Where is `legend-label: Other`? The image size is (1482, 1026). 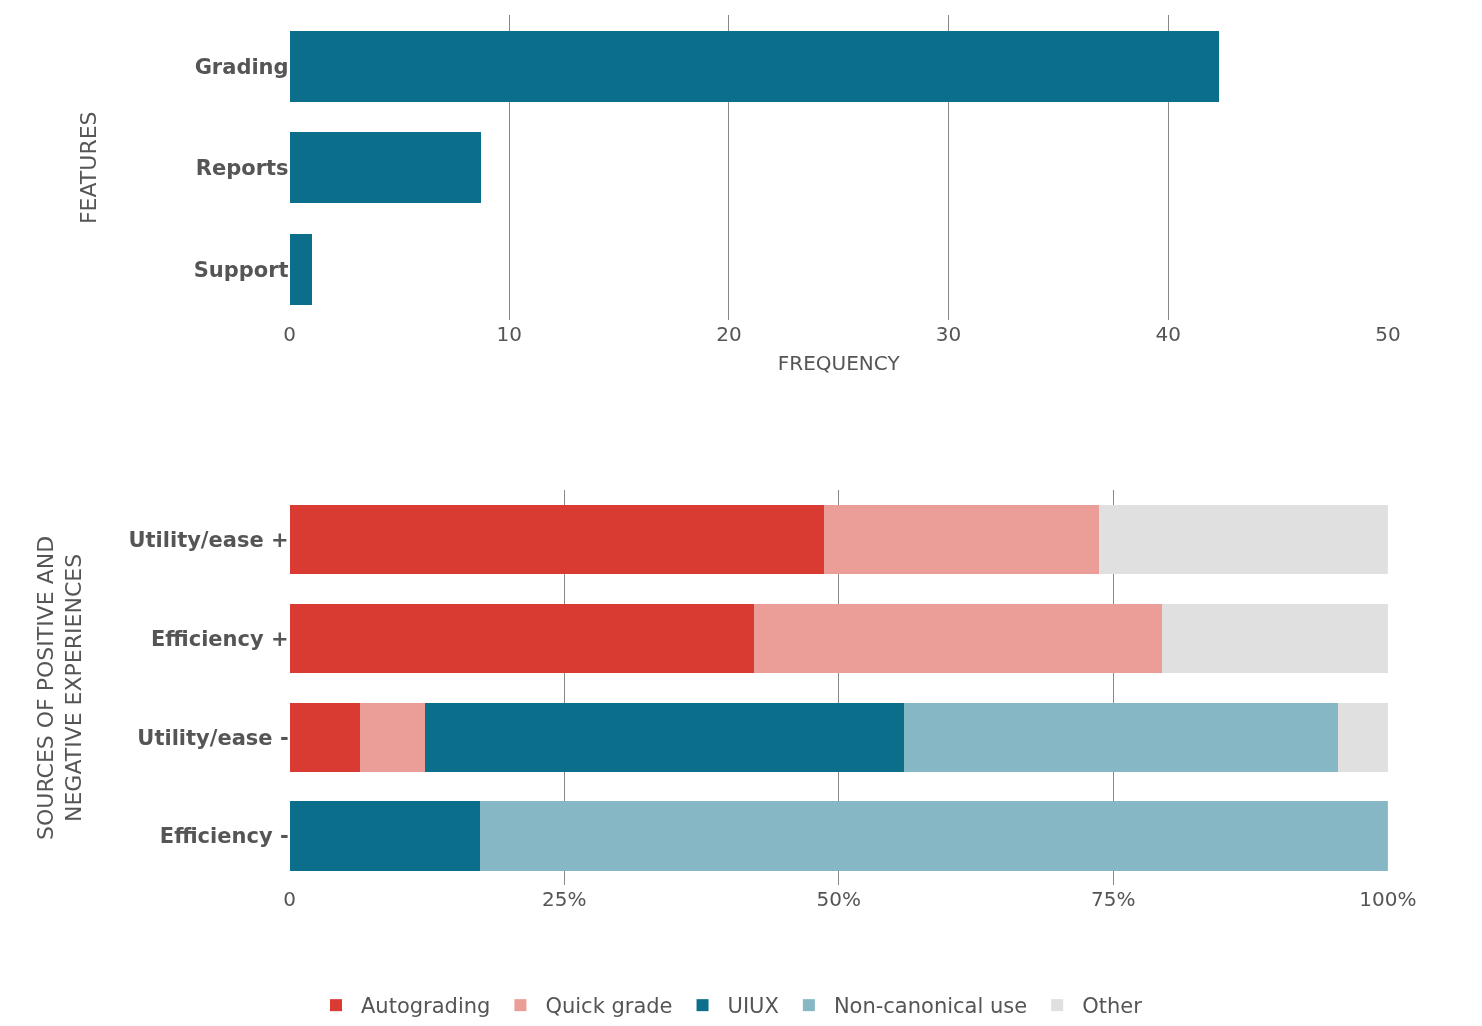
legend-label: Other is located at coordinates (1112, 1006).